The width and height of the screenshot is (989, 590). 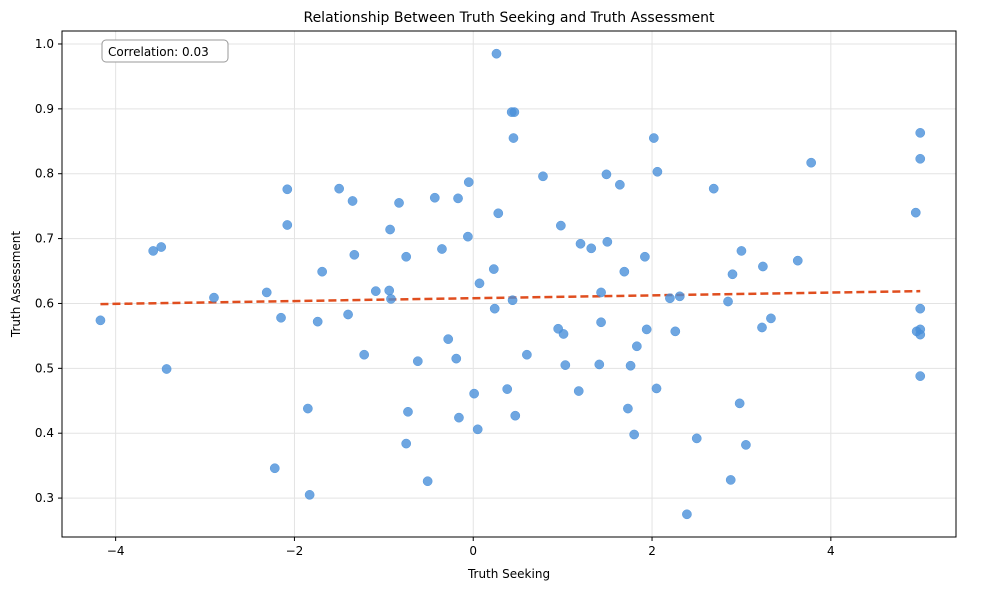 What do you see at coordinates (473, 551) in the screenshot?
I see `x-tick-label: 0` at bounding box center [473, 551].